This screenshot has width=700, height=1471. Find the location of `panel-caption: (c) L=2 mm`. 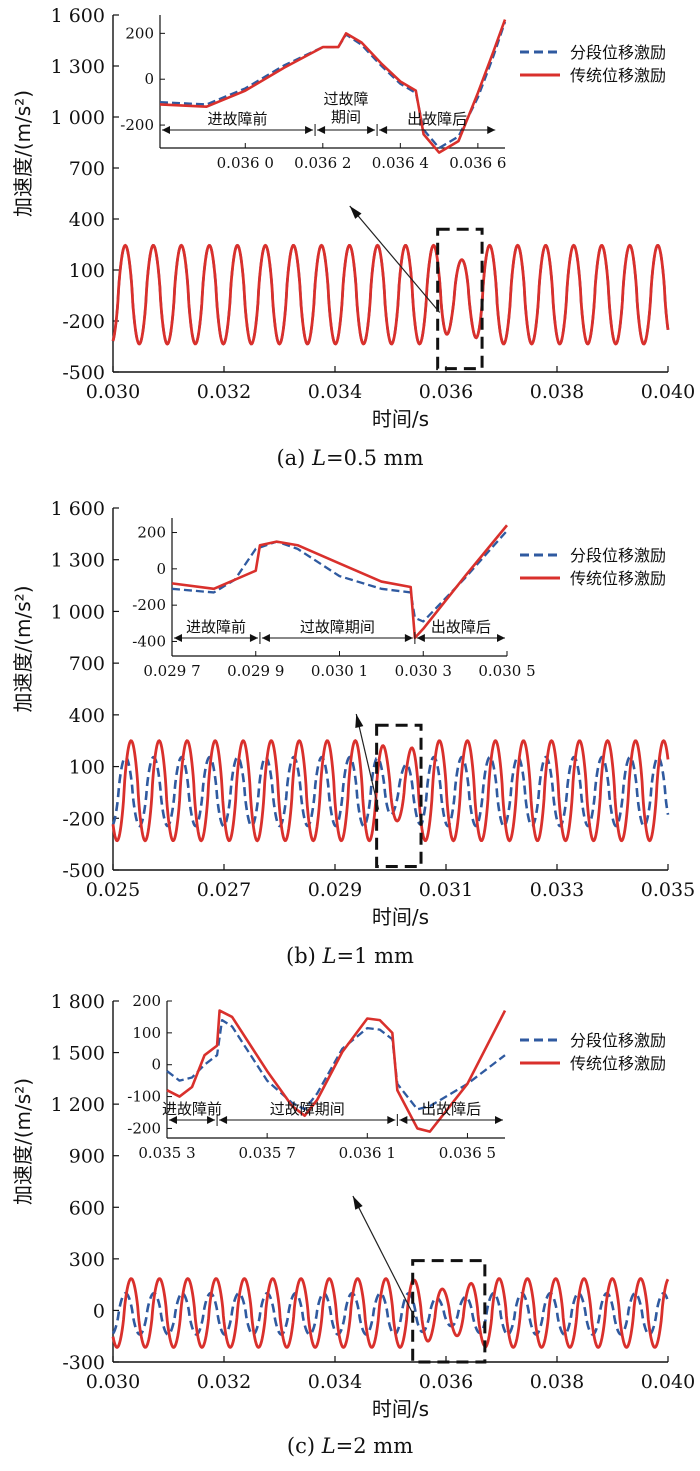

panel-caption: (c) L=2 mm is located at coordinates (350, 1446).